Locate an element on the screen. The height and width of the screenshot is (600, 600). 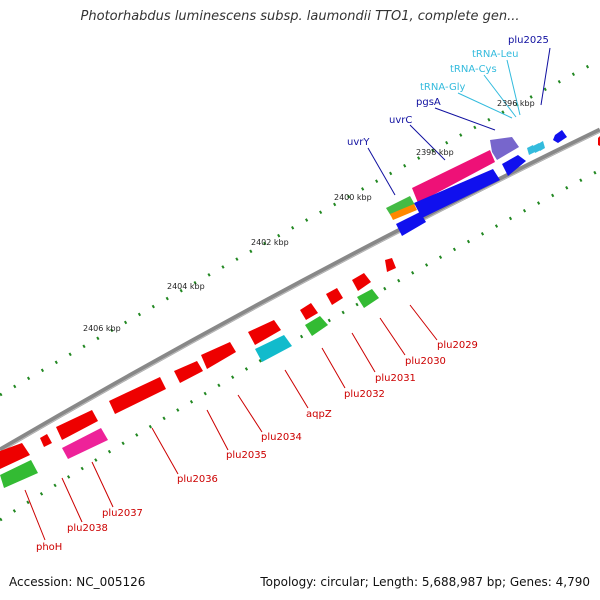
gene-label-pgsa: pgsA is located at coordinates (428, 102).